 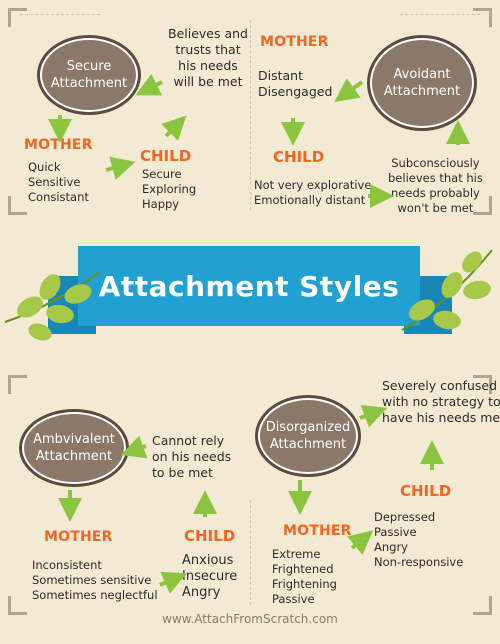 I want to click on footer-url: www.AttachFromScratch.com, so click(x=250, y=619).